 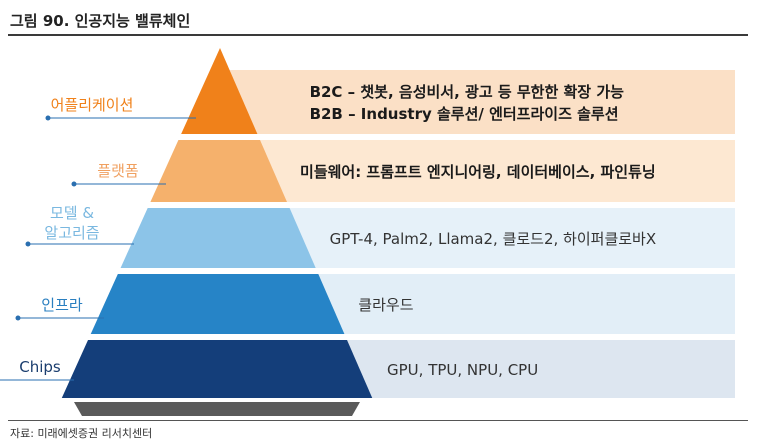 I want to click on tier-label: 모델 &, so click(x=72, y=213).